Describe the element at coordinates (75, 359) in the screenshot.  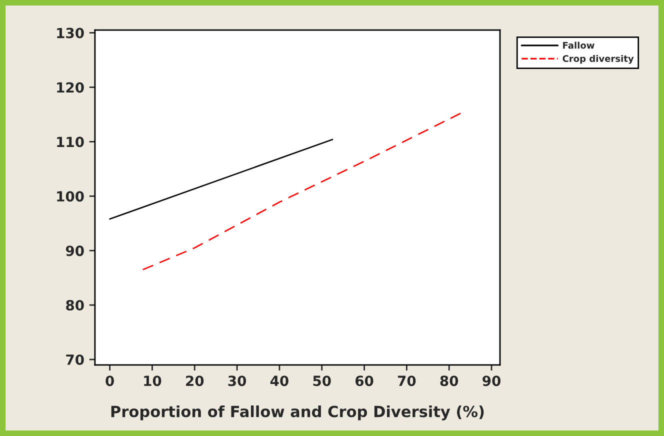
I see `y-tick-label: 70` at that location.